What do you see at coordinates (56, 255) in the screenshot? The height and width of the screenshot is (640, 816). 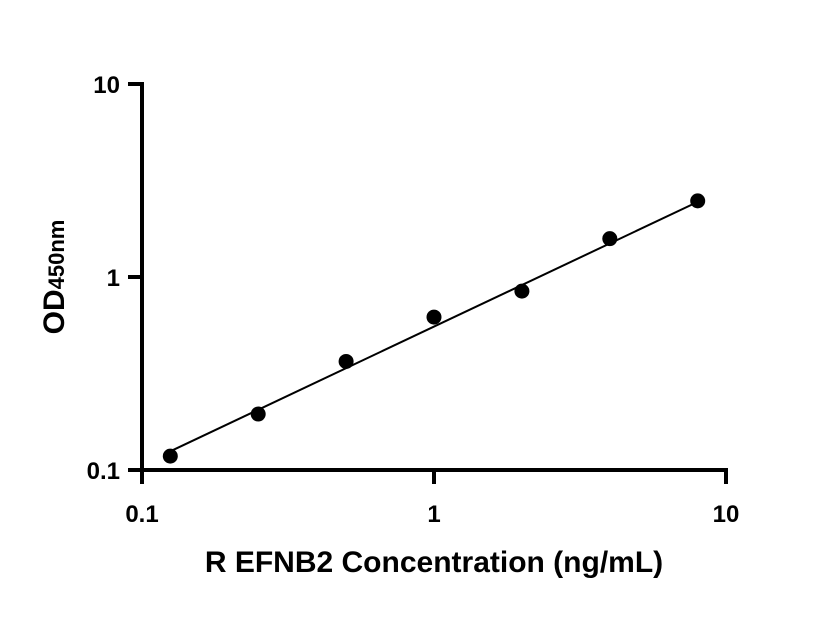 I see `y-axis-title-subscript: 450nm` at bounding box center [56, 255].